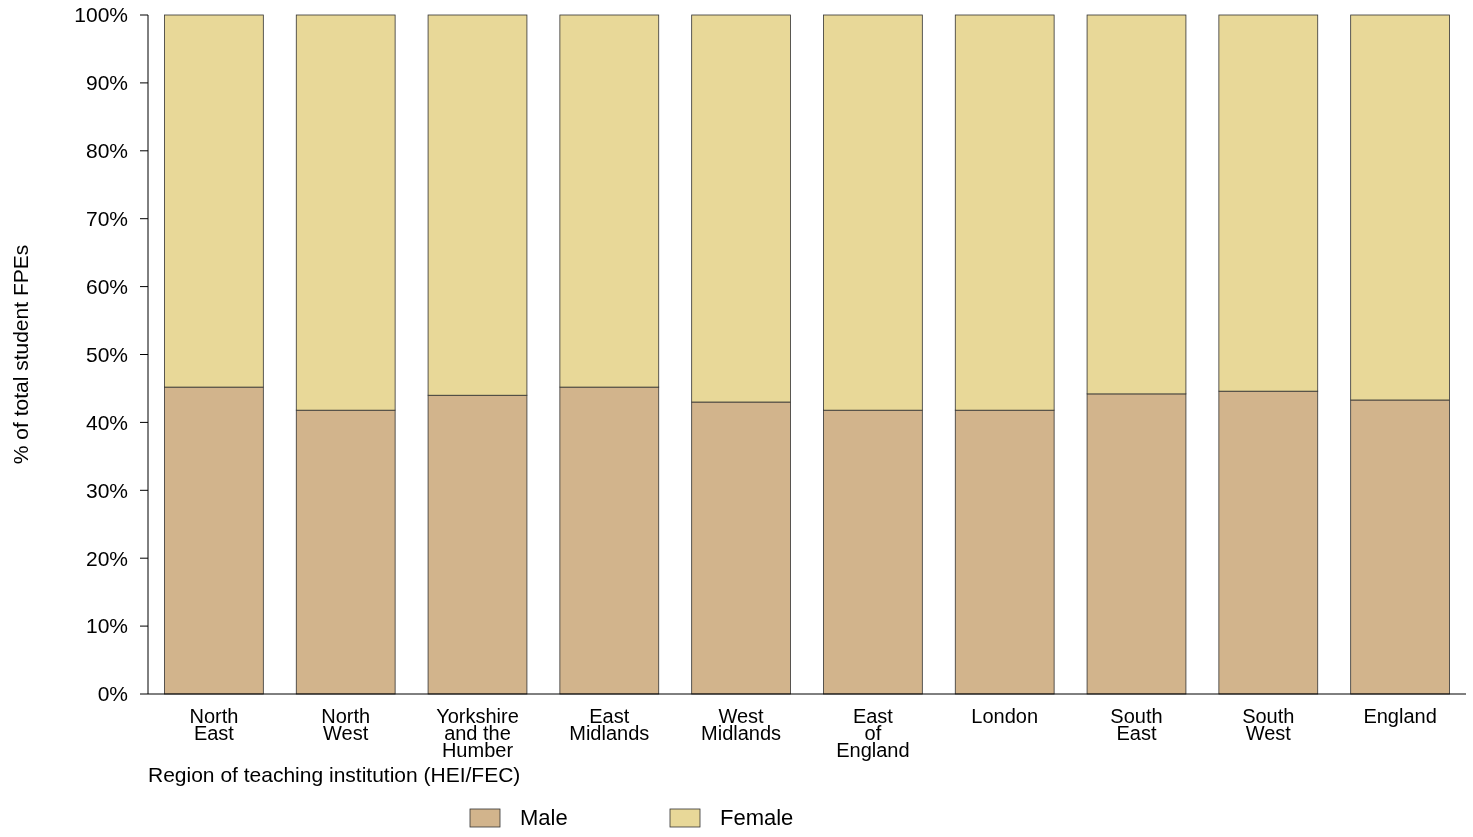 This screenshot has width=1473, height=837. What do you see at coordinates (106, 490) in the screenshot?
I see `y-tick-label: 30%` at bounding box center [106, 490].